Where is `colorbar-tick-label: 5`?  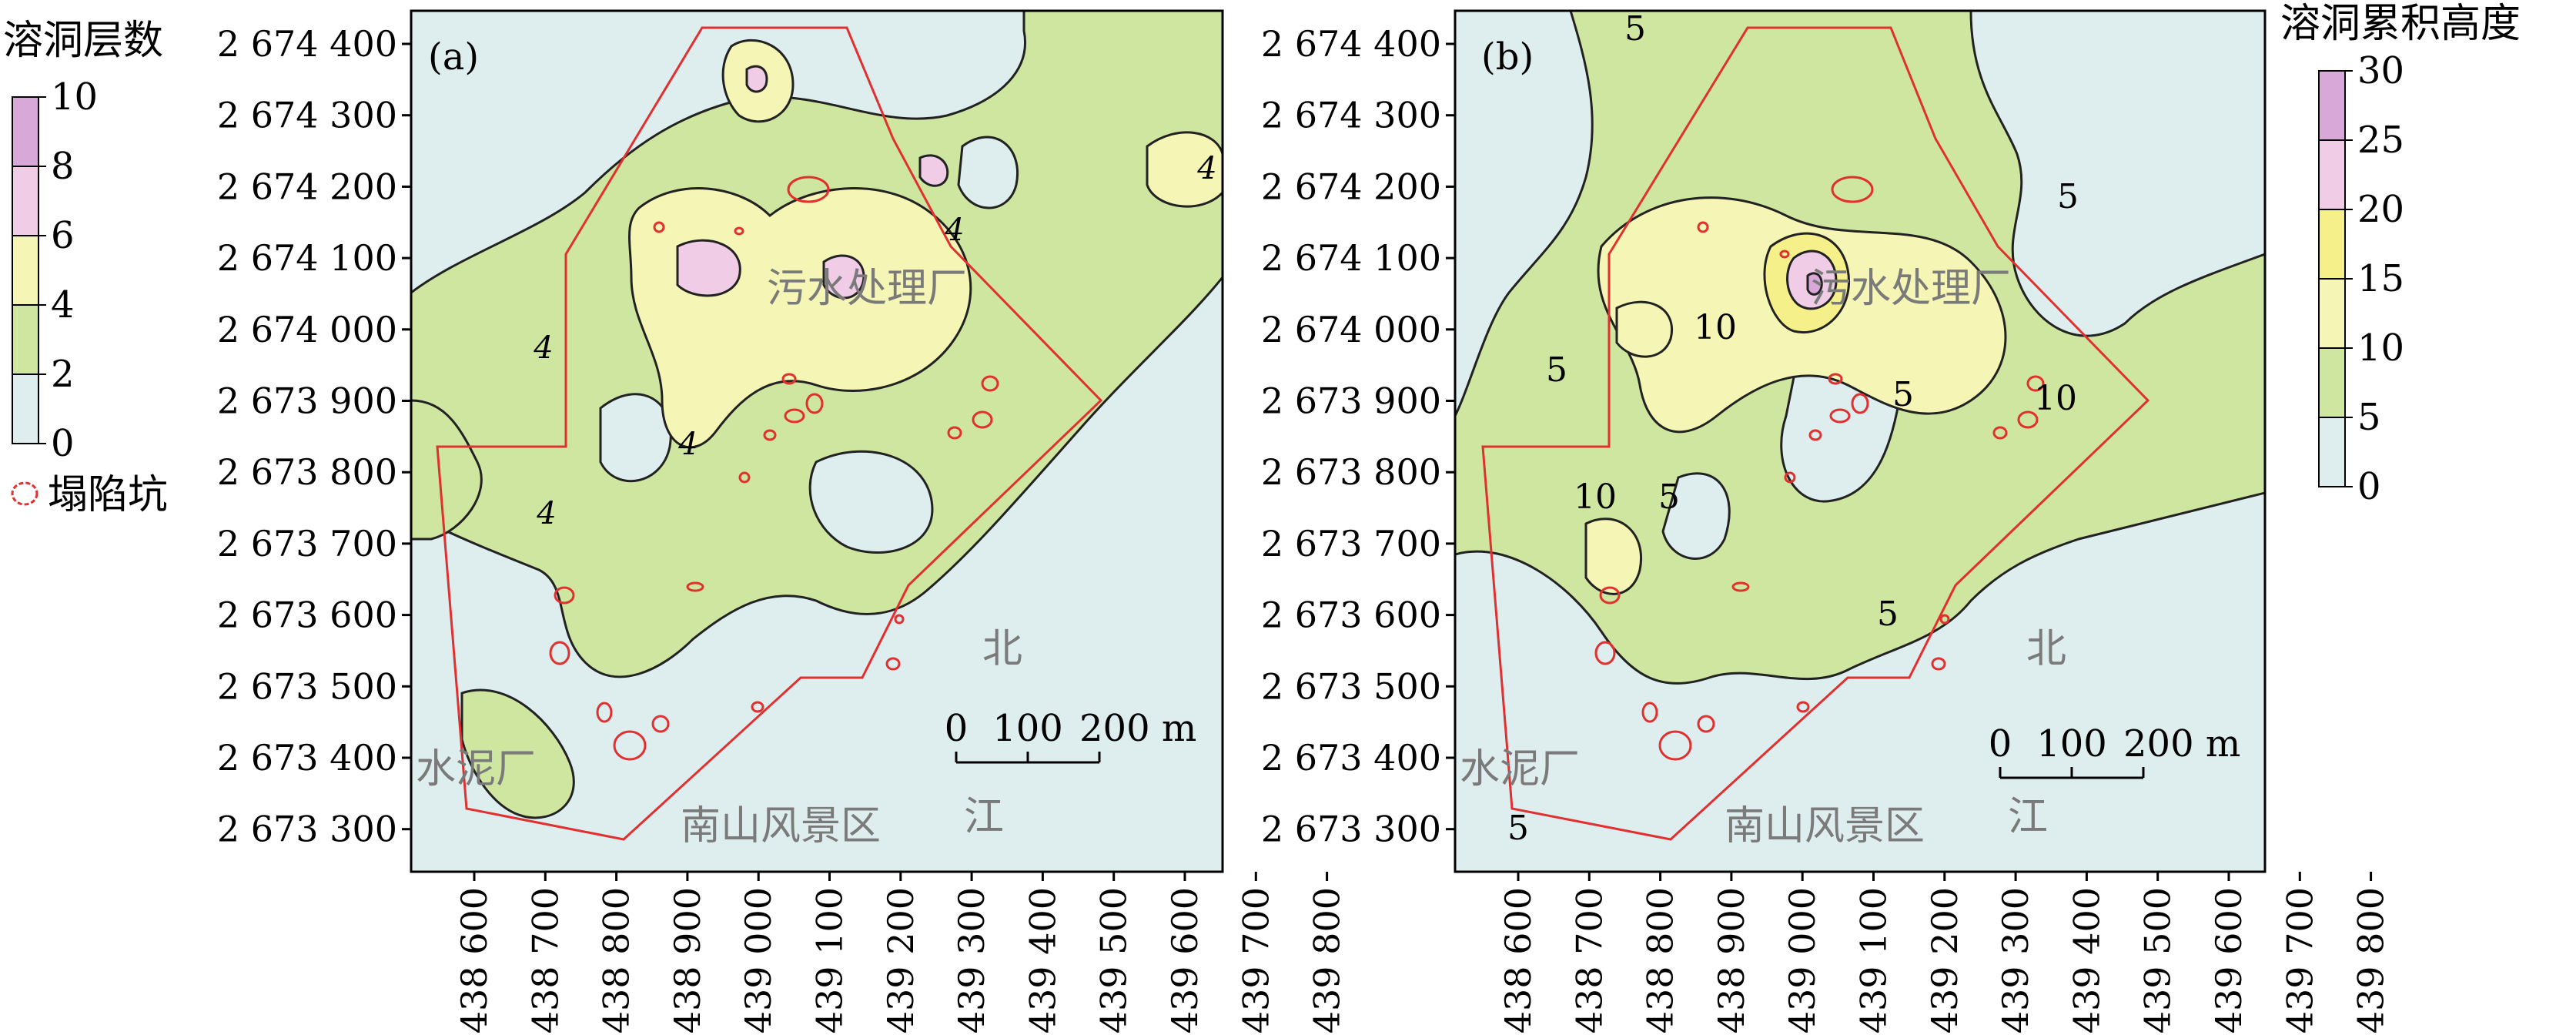
colorbar-tick-label: 5 is located at coordinates (2369, 417).